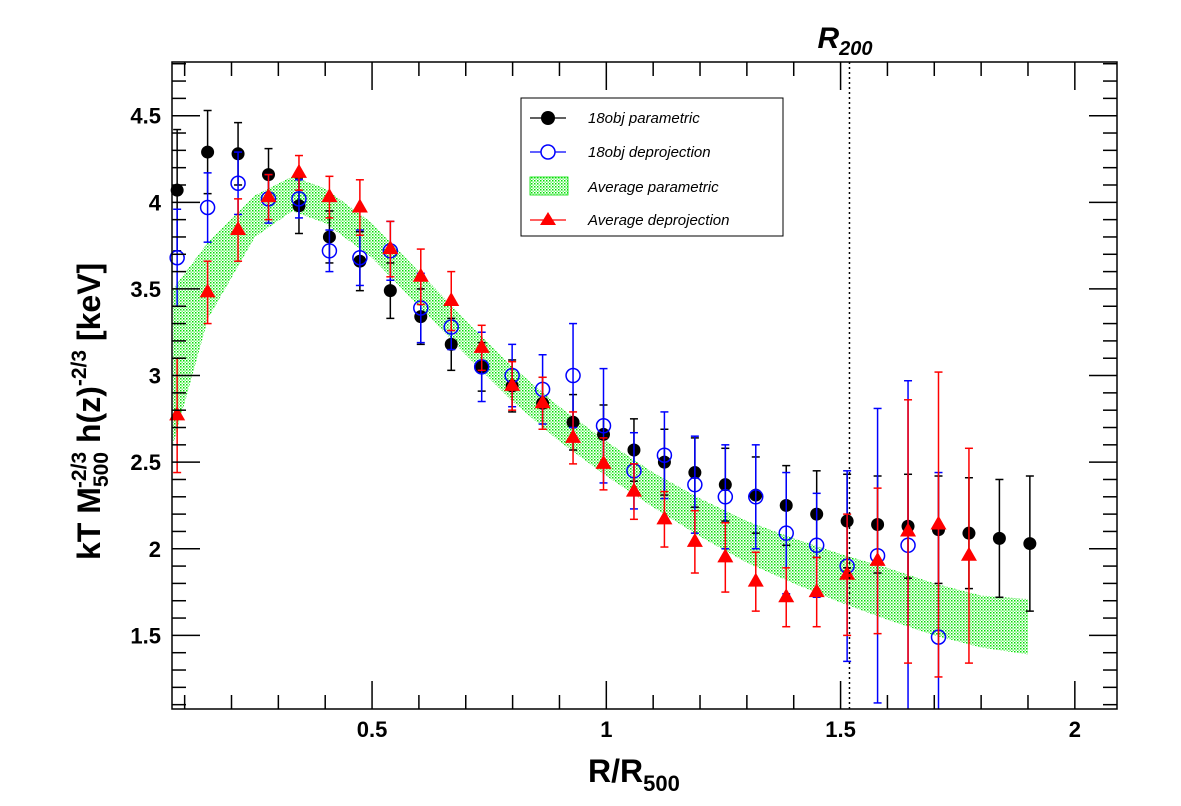 This screenshot has width=1181, height=806. I want to click on r200-label-main: R, so click(828, 38).